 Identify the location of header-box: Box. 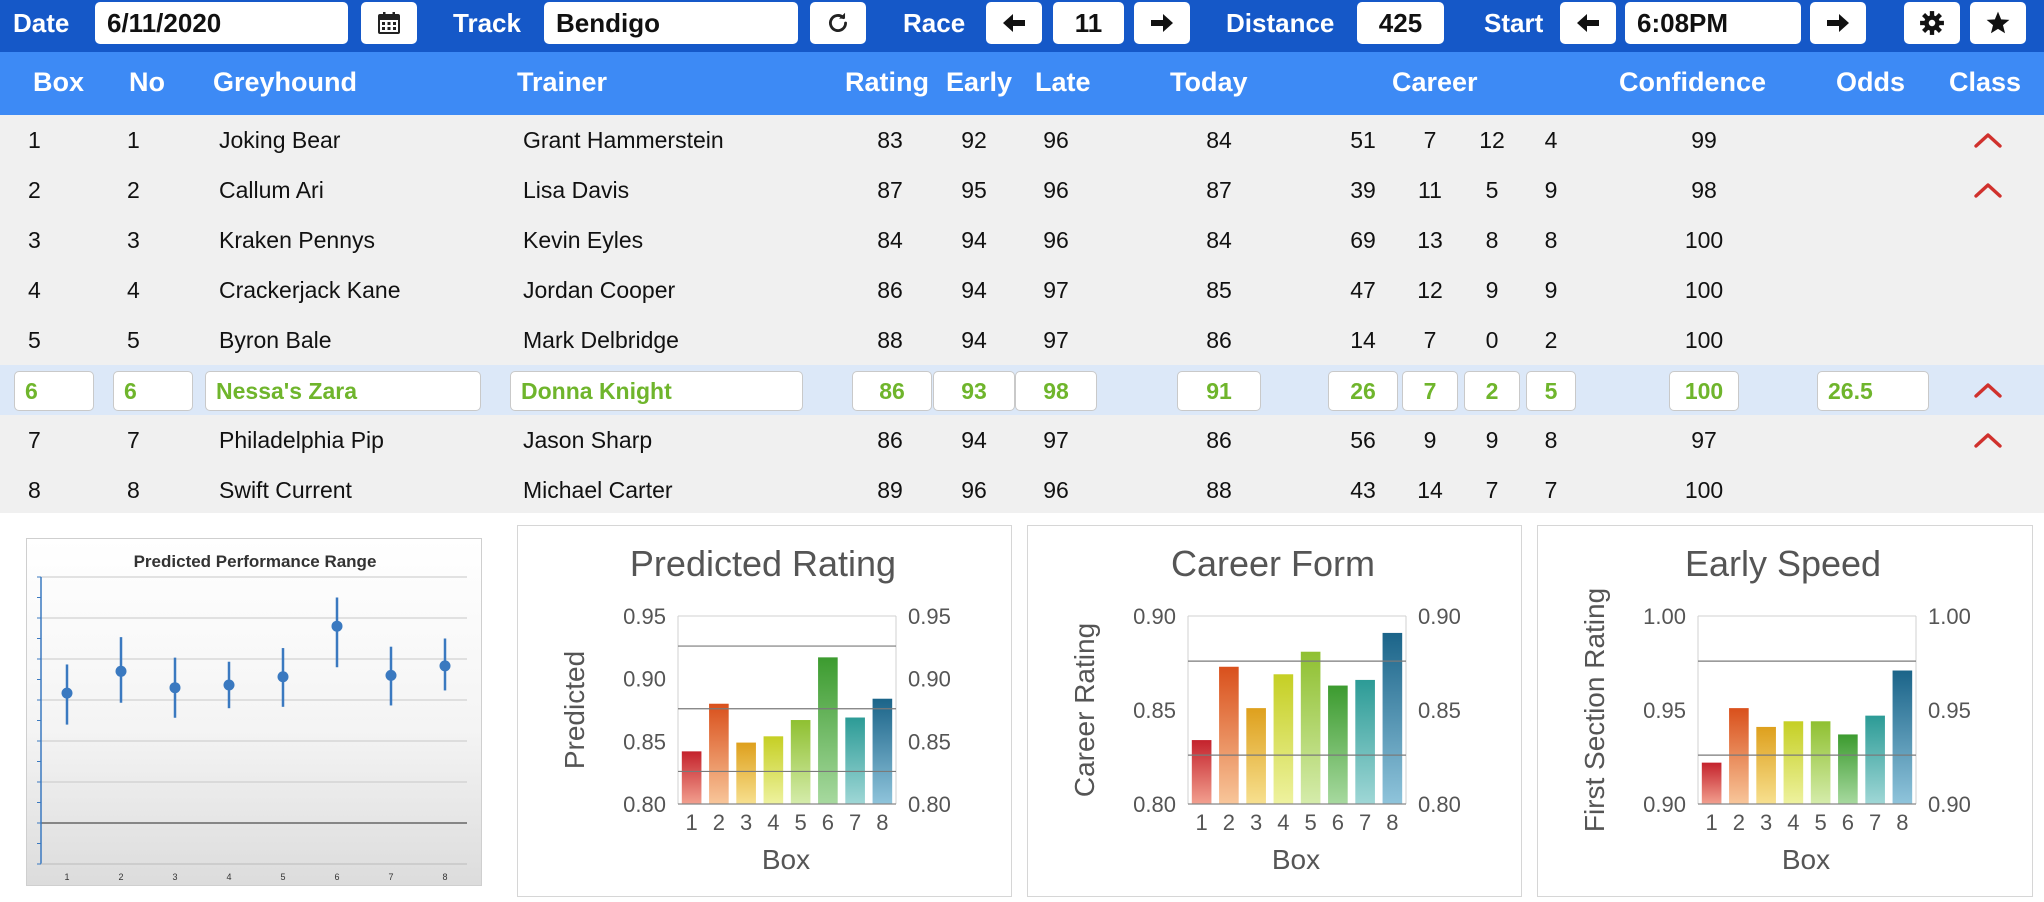
(59, 82).